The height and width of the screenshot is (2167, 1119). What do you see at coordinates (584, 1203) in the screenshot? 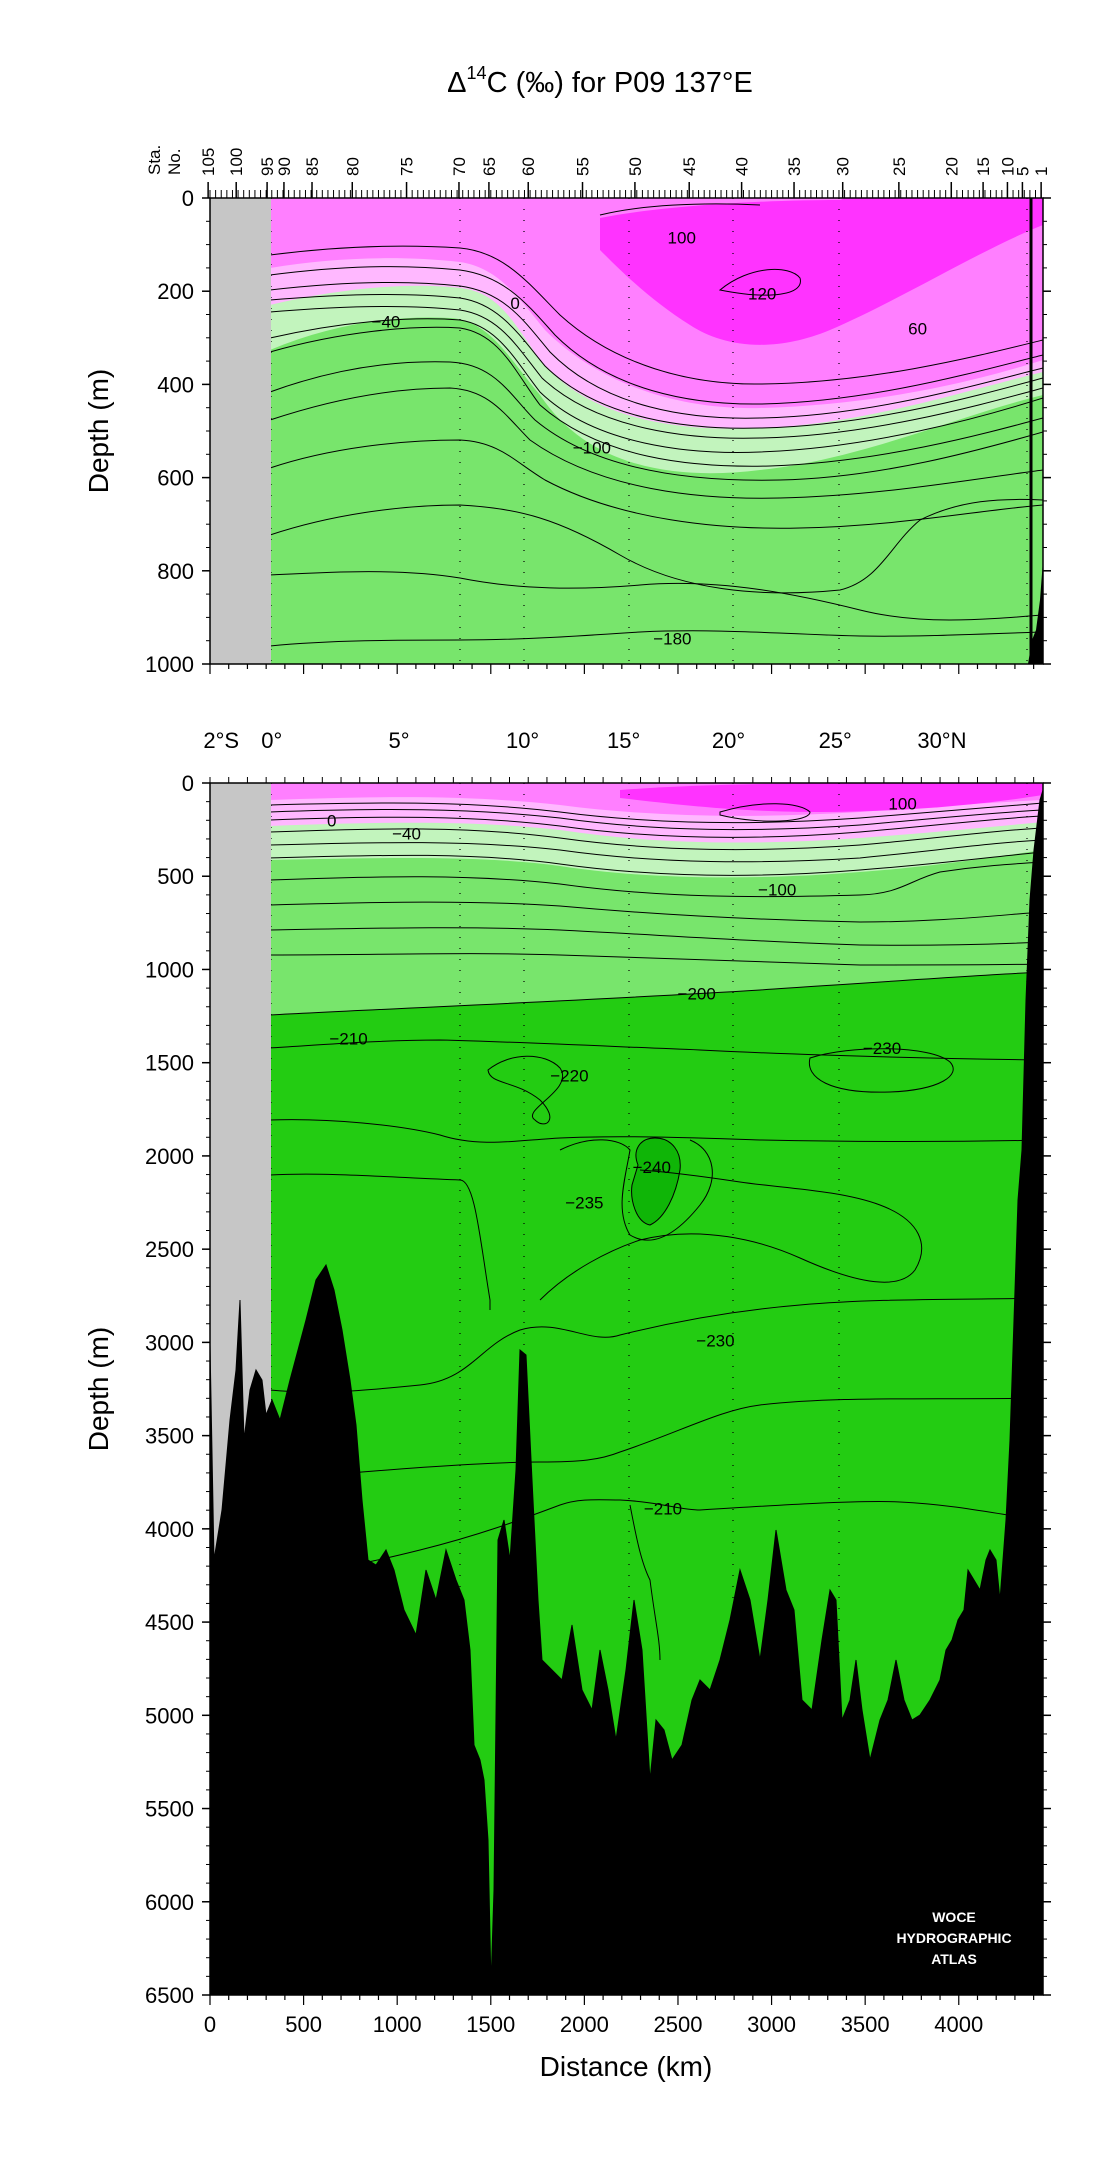
I see `lower-contour-label: −235` at bounding box center [584, 1203].